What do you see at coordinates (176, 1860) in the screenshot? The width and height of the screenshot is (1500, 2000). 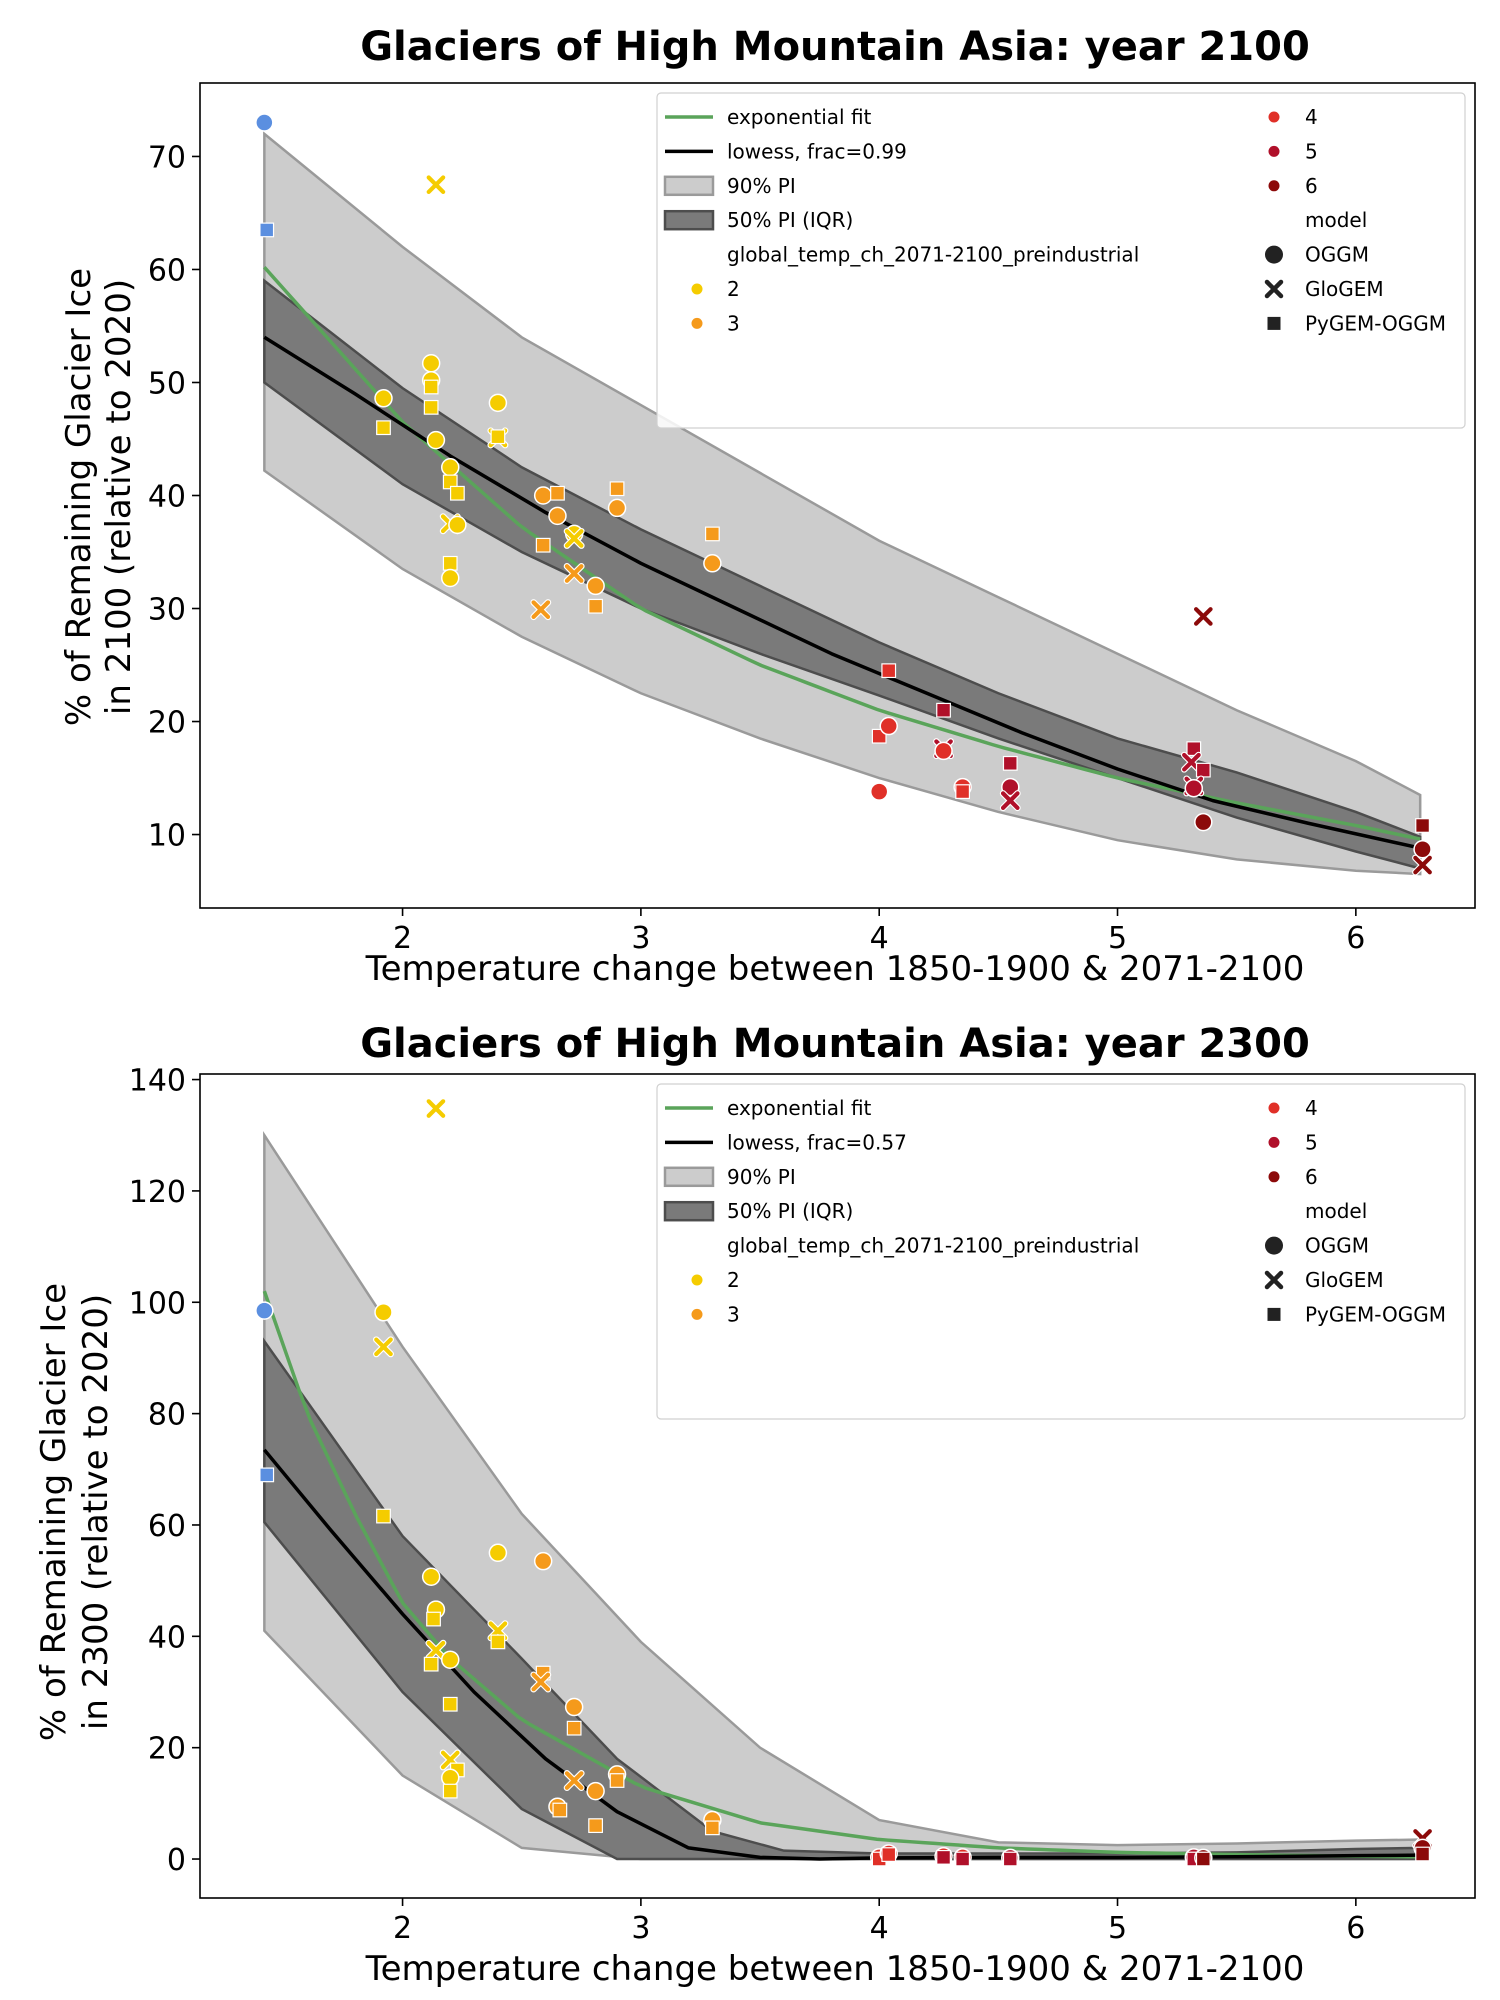 I see `y-tick-label: 0` at bounding box center [176, 1860].